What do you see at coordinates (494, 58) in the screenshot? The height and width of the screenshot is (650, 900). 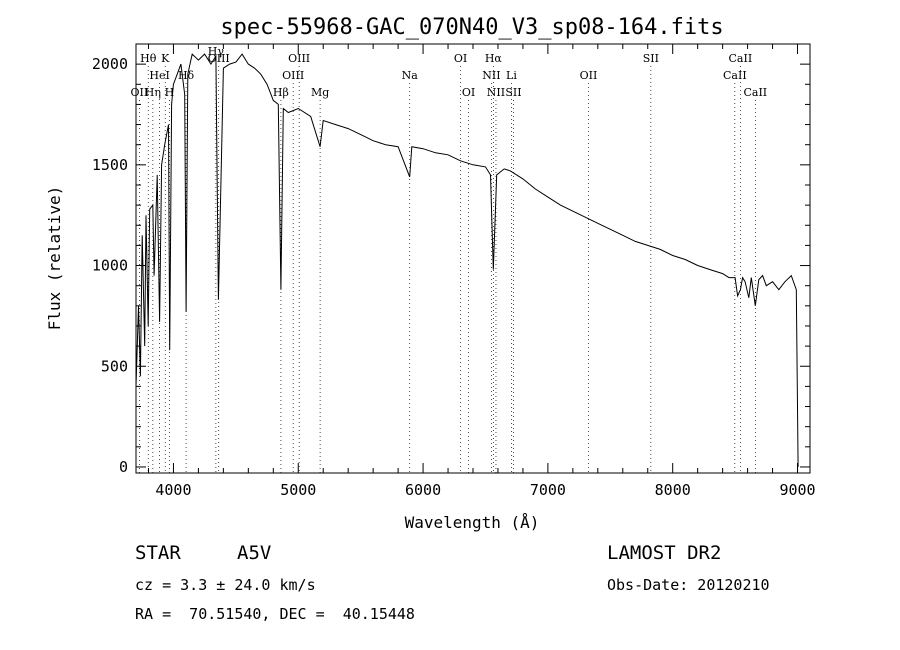 I see `spectral-line-label: Hα` at bounding box center [494, 58].